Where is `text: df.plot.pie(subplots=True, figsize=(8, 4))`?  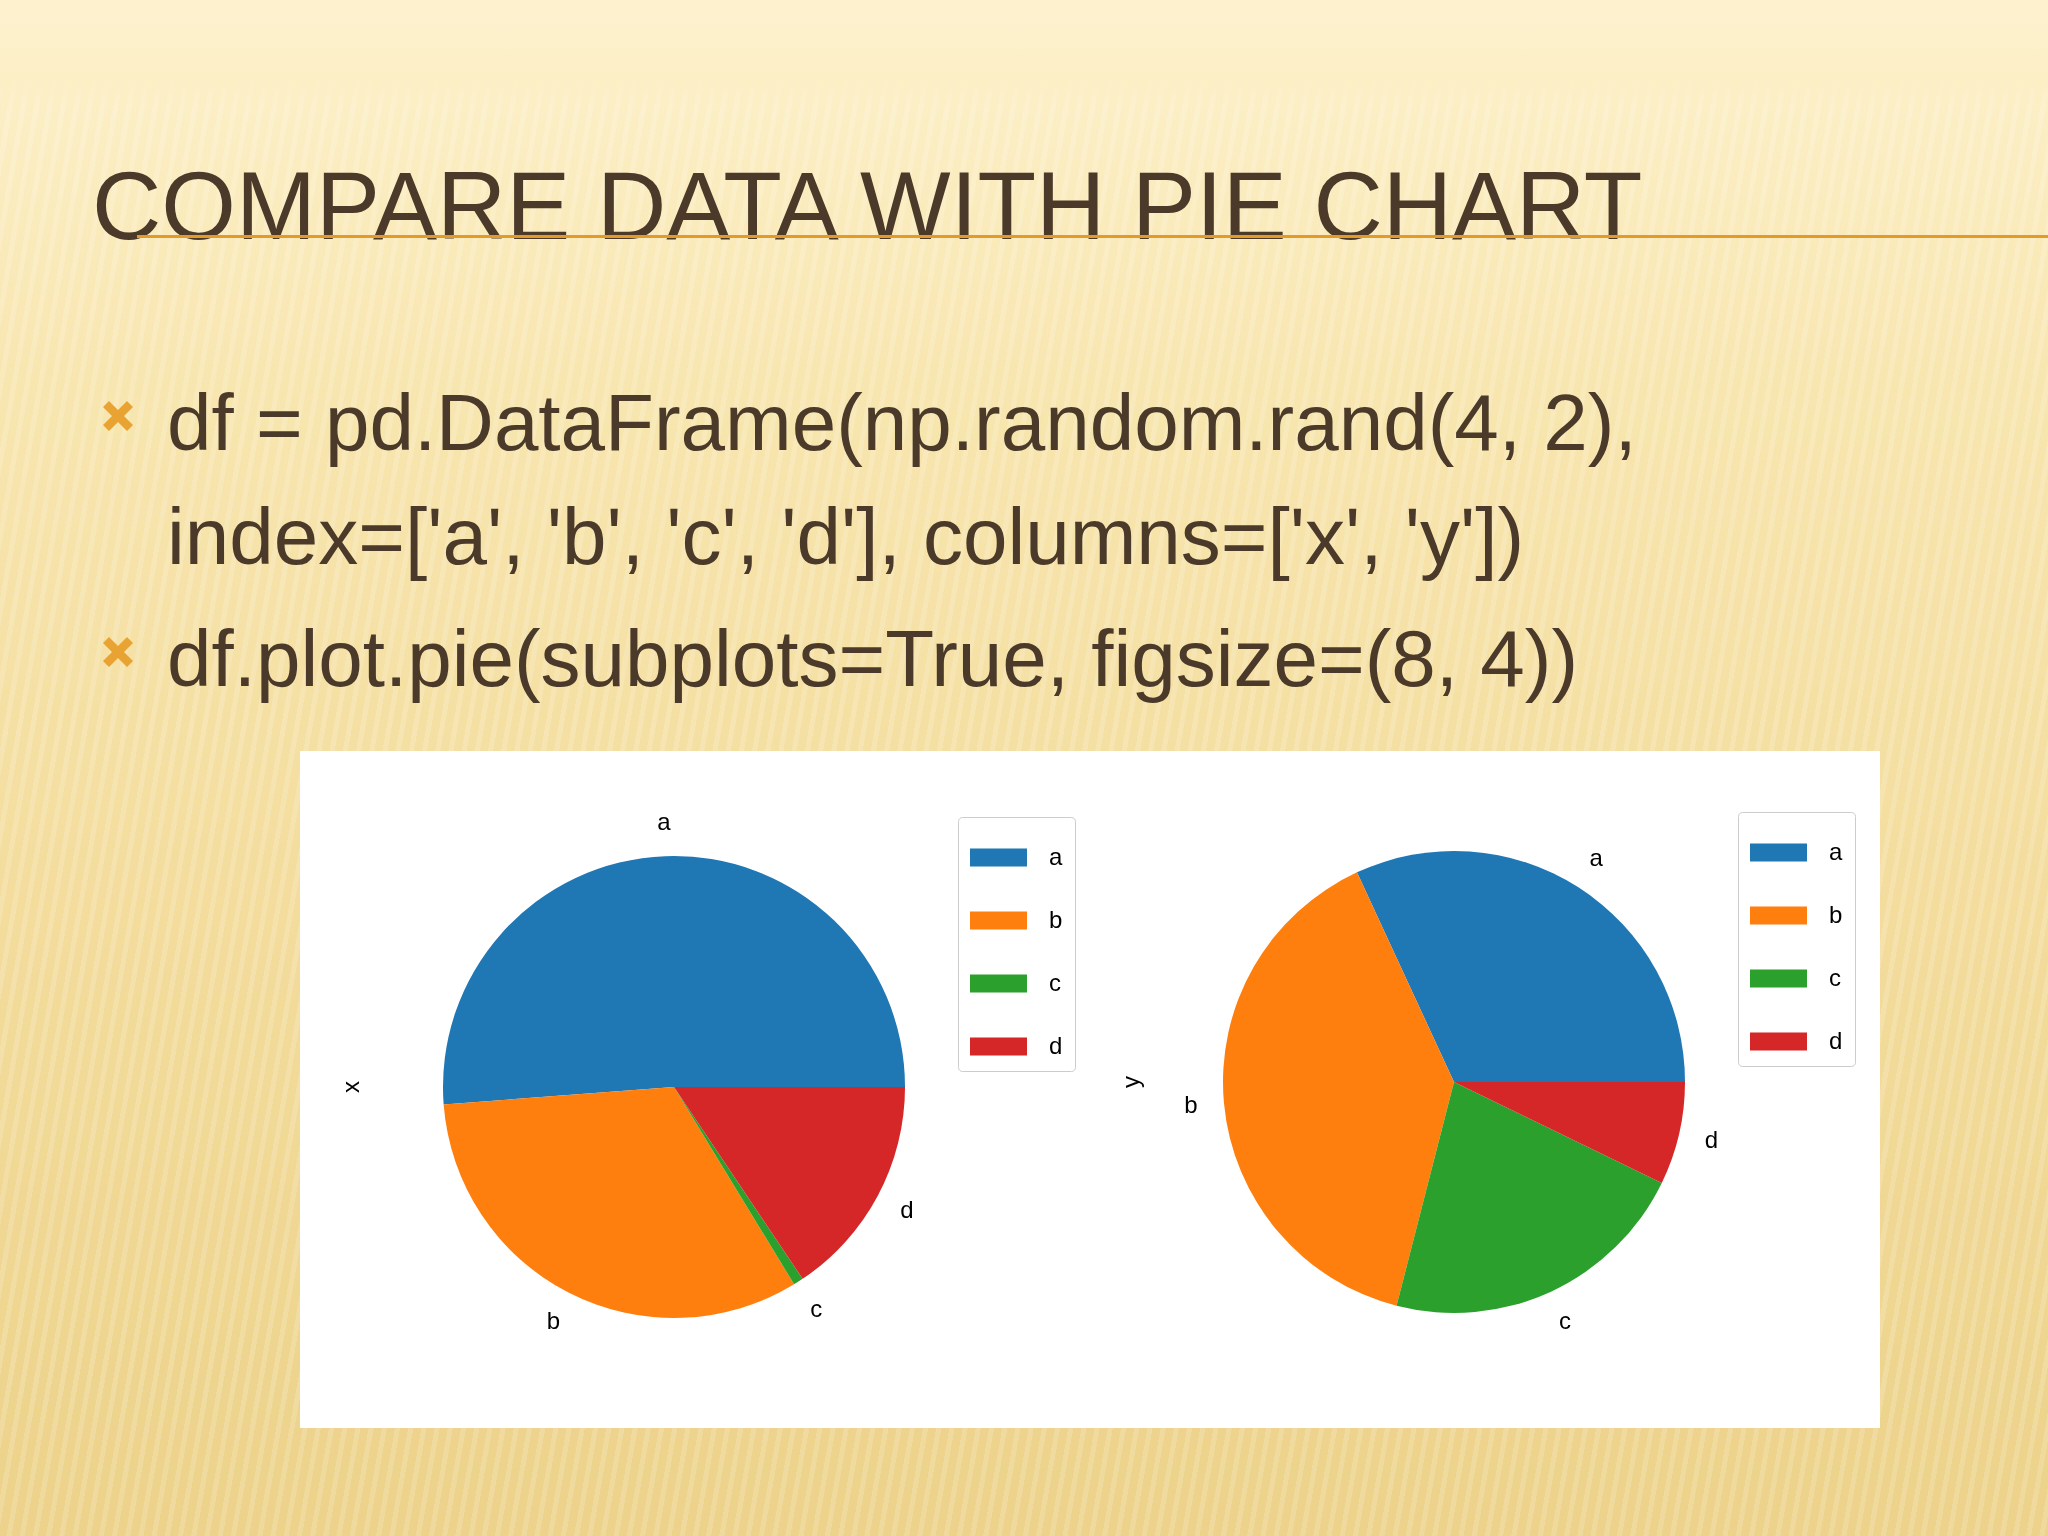
text: df.plot.pie(subplots=True, figsize=(8, 4)) is located at coordinates (873, 658).